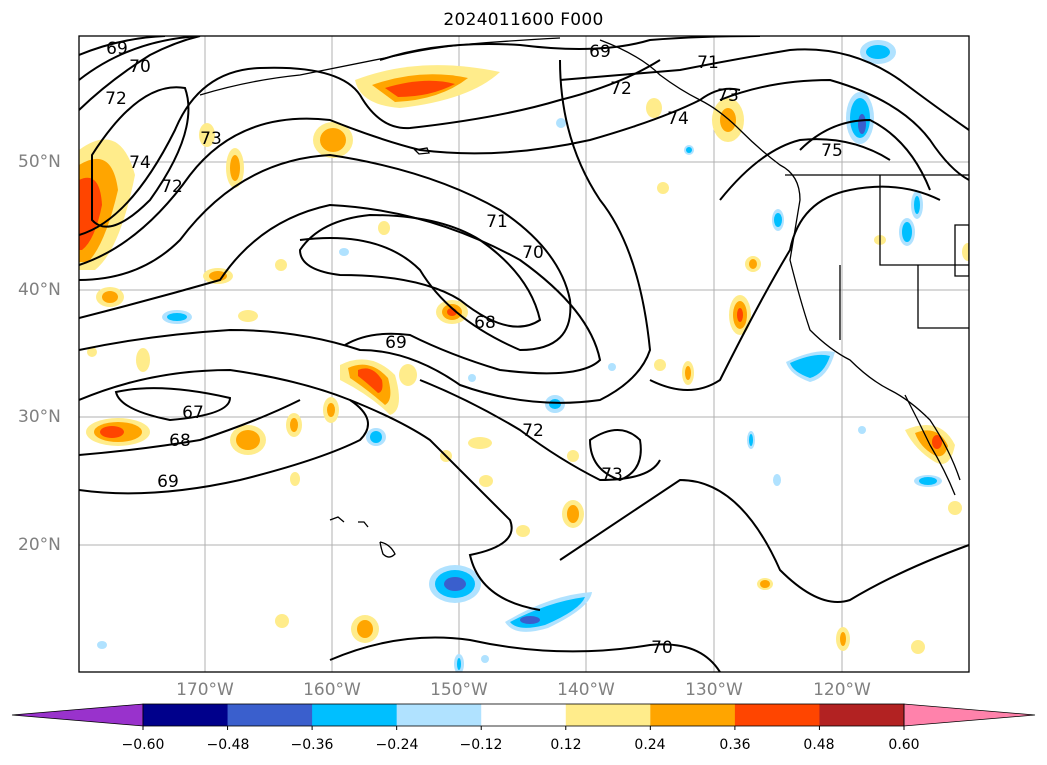  Describe the element at coordinates (39, 417) in the screenshot. I see `lat-label: 30°N` at that location.